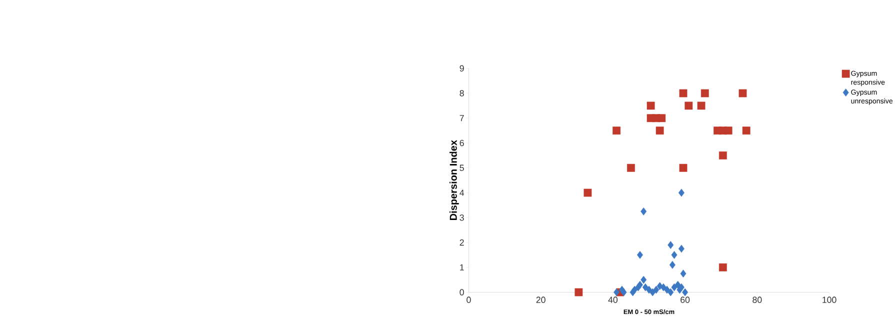 This screenshot has height=323, width=895. Describe the element at coordinates (454, 180) in the screenshot. I see `y-axis-title: Dispersion Index` at that location.